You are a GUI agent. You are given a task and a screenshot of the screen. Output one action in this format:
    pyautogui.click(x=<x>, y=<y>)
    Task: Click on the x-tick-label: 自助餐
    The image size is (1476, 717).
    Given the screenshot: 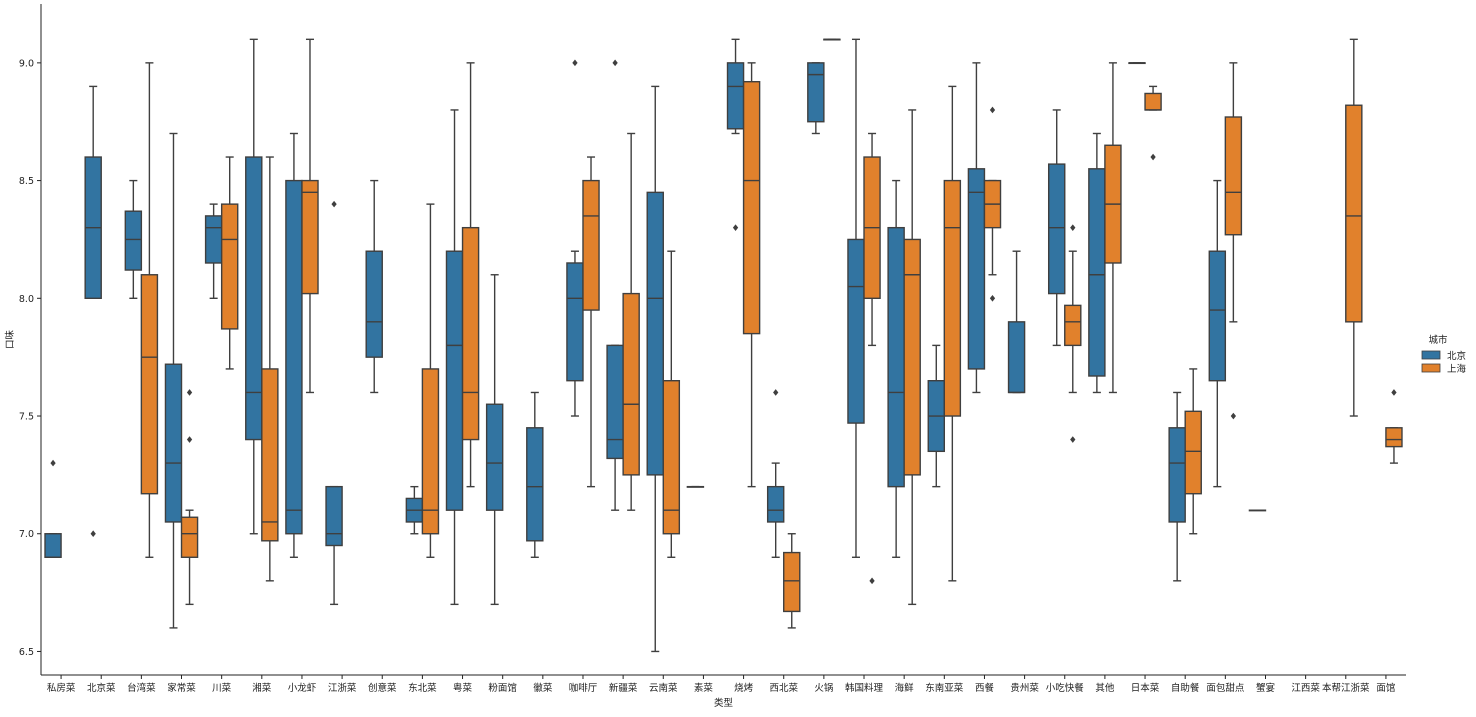 What is the action you would take?
    pyautogui.click(x=1185, y=688)
    